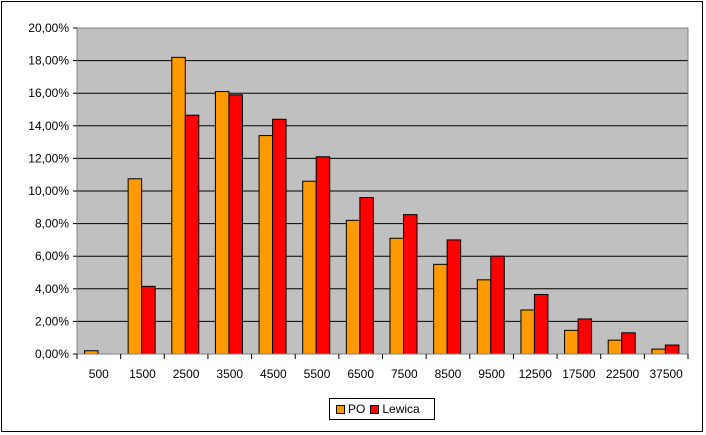 The height and width of the screenshot is (435, 706). I want to click on x-tick-label: 5500, so click(317, 374).